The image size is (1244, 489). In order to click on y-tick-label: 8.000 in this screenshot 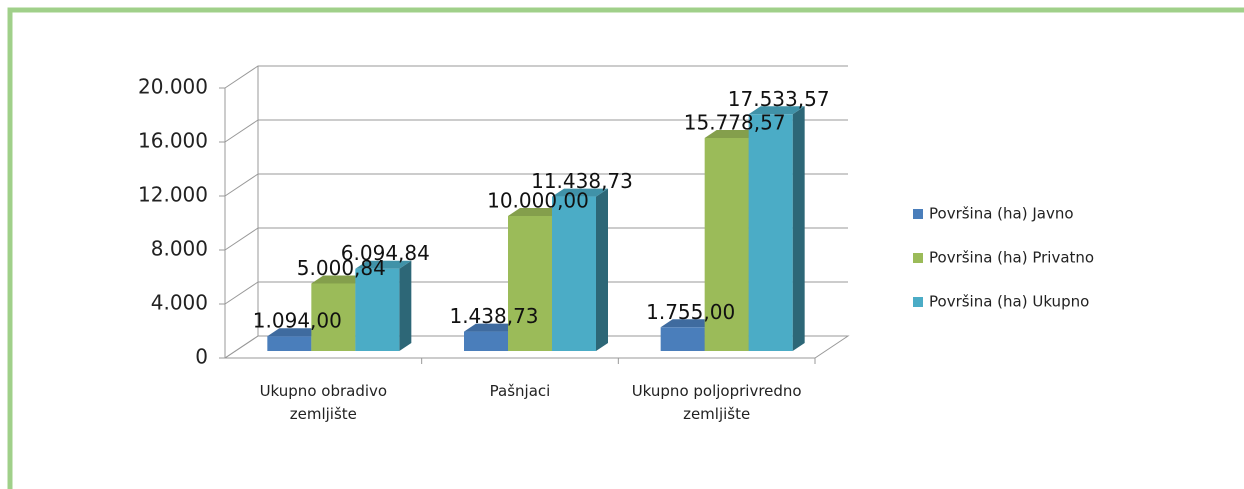, I will do `click(179, 249)`.